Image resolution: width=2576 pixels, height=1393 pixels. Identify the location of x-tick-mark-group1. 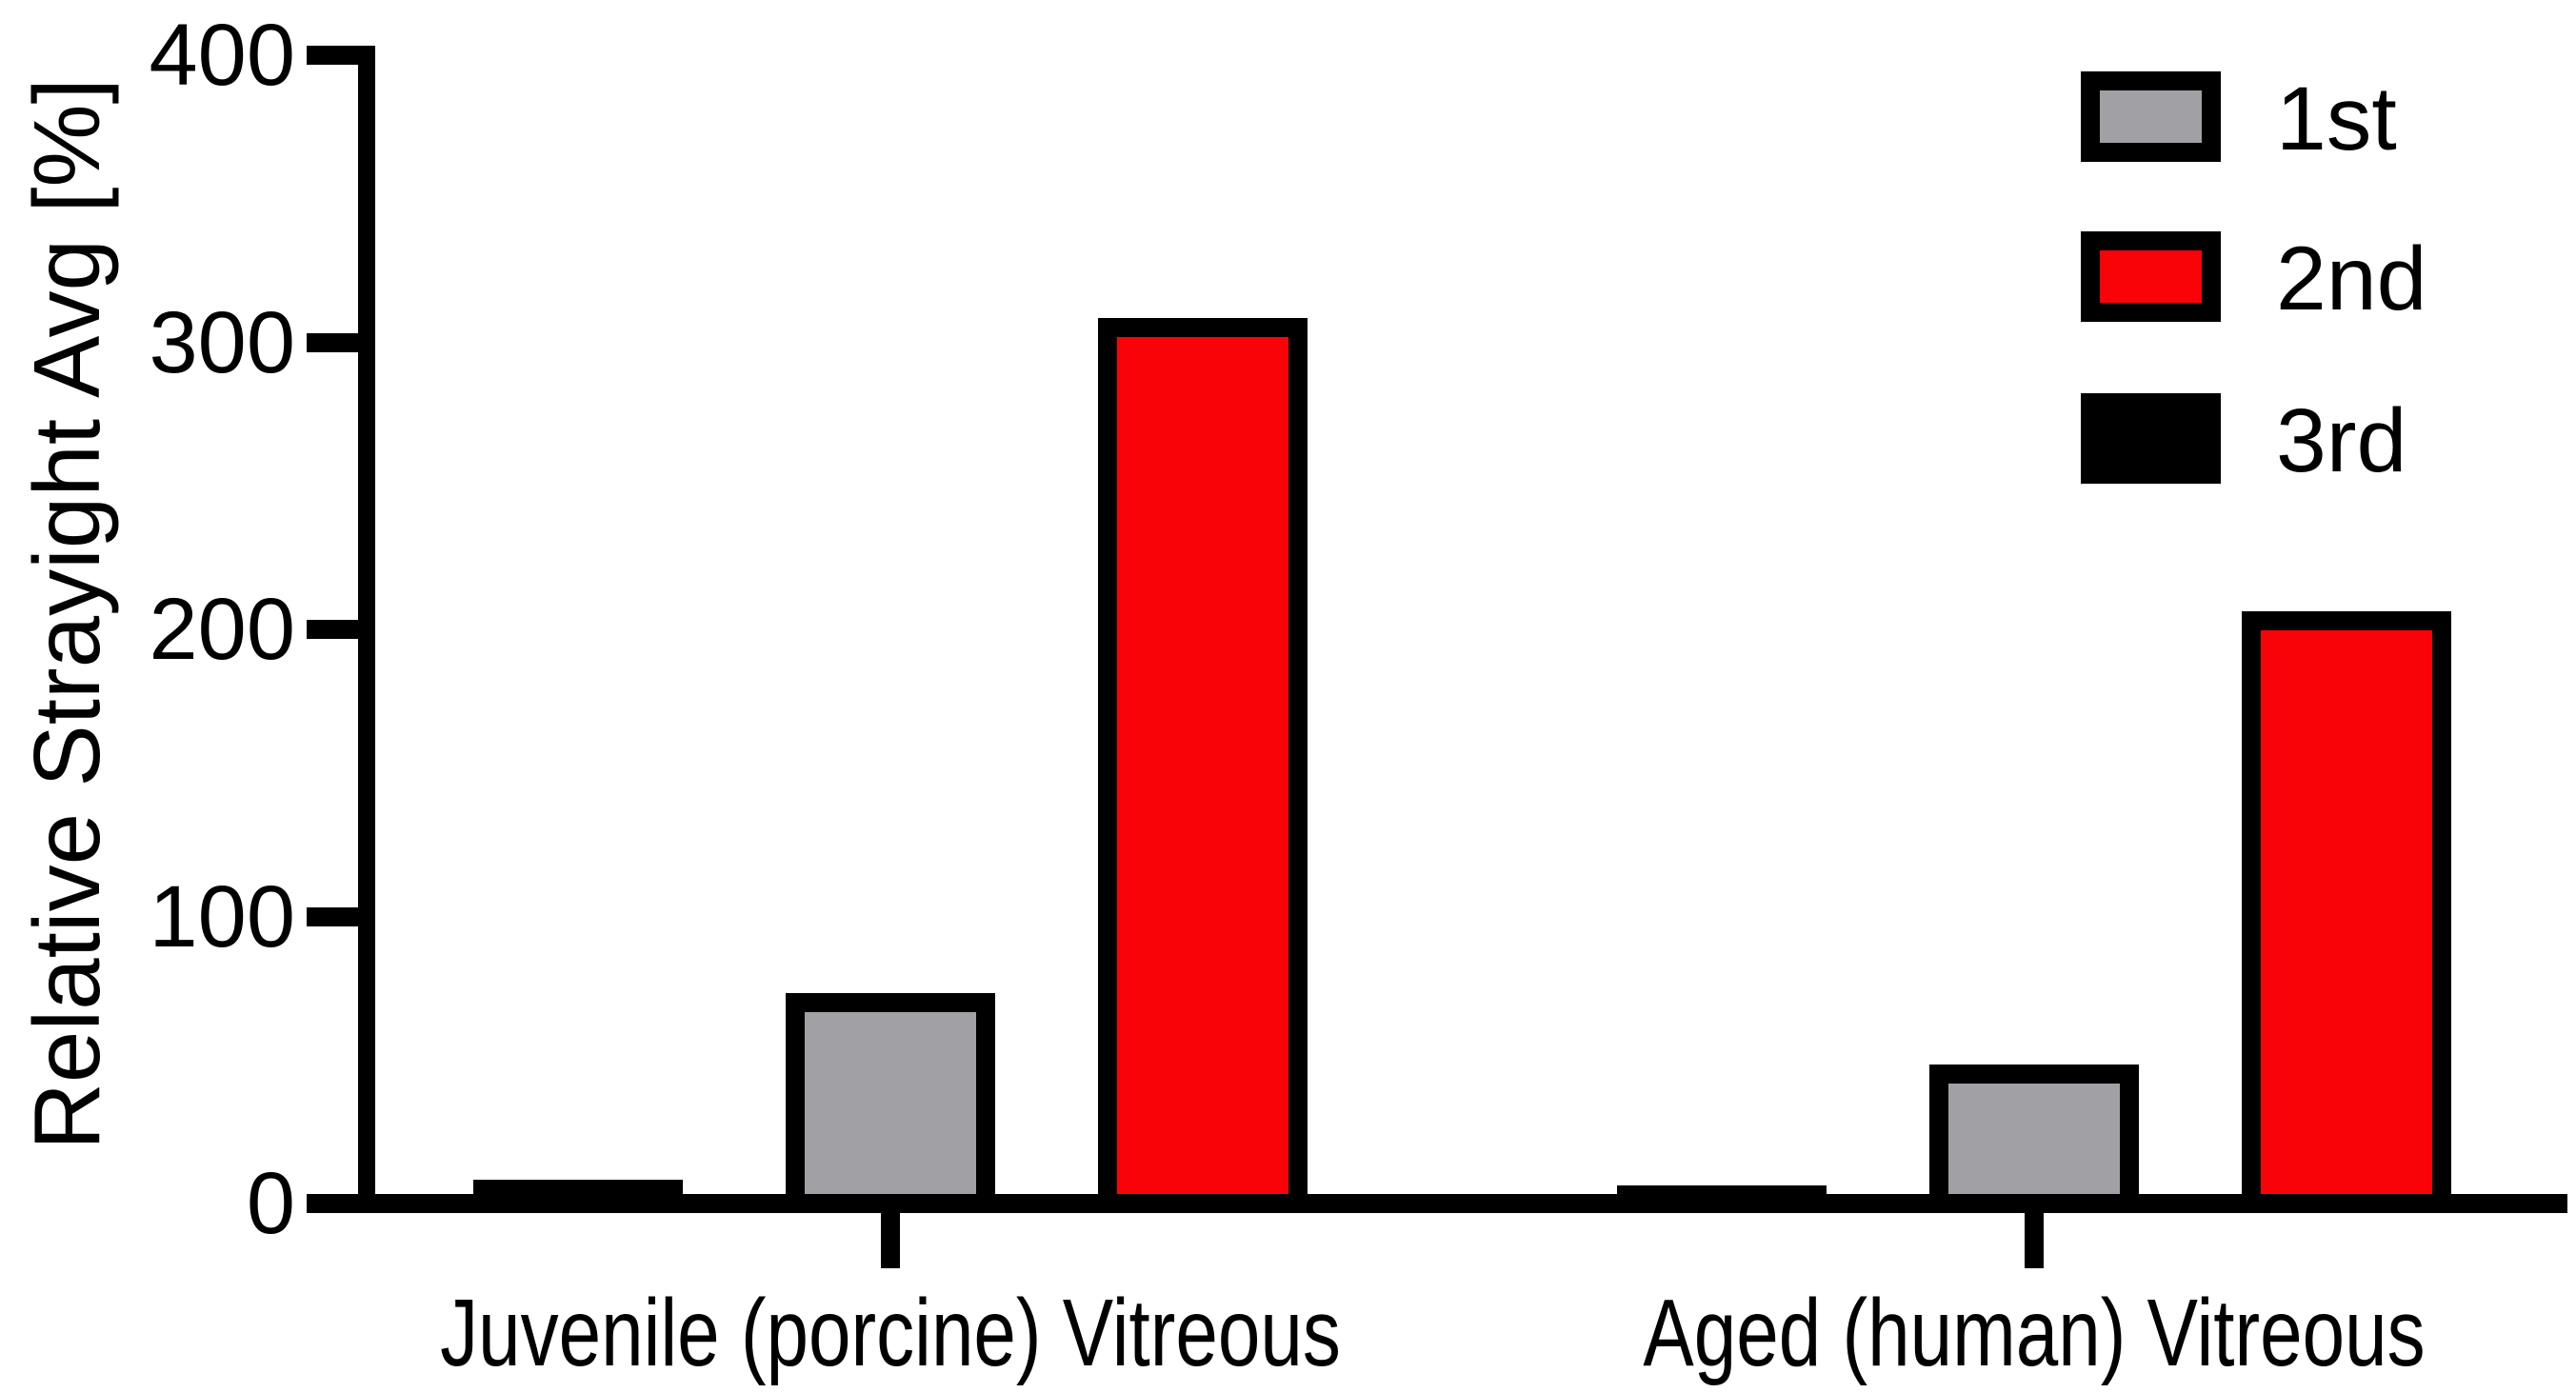
(890, 1240).